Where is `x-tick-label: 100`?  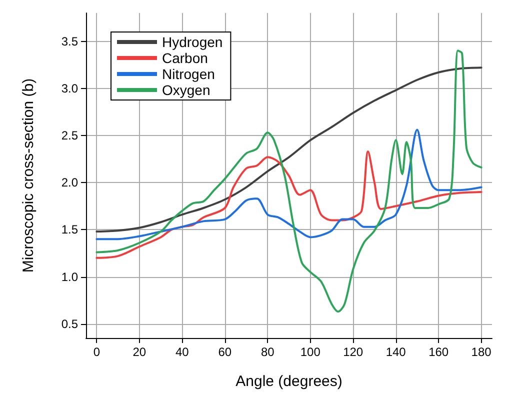
x-tick-label: 100 is located at coordinates (310, 352).